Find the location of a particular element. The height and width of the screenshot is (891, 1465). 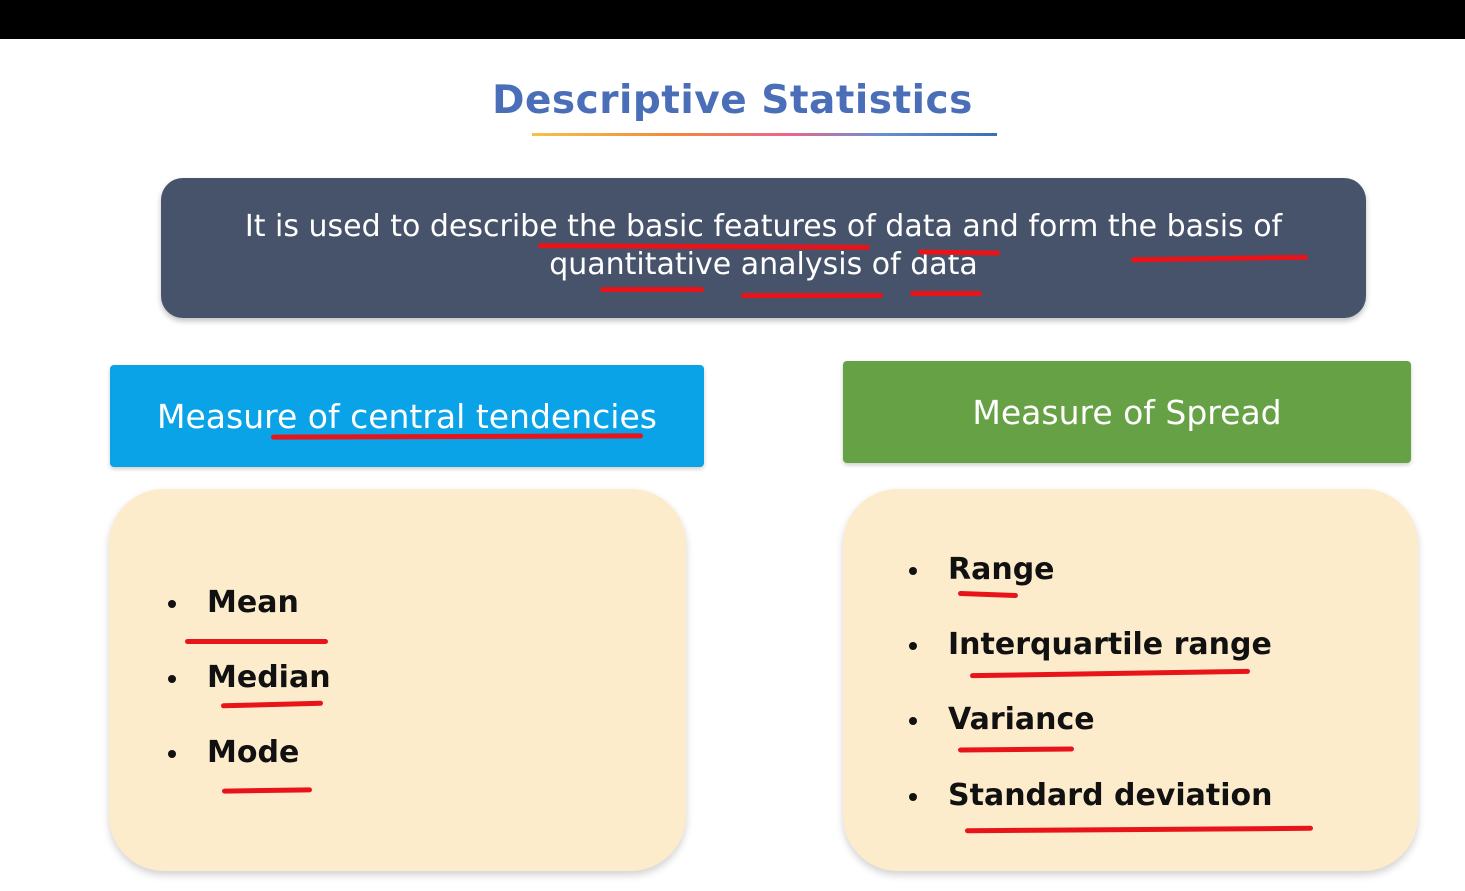

list-item-variance: Variance is located at coordinates (1021, 719).